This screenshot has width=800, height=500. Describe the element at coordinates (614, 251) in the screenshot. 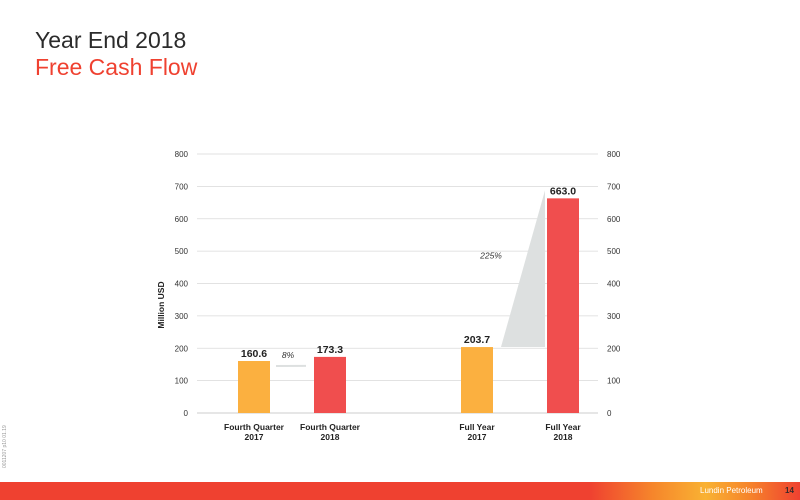

I see `y-tick-label-right: 500` at that location.